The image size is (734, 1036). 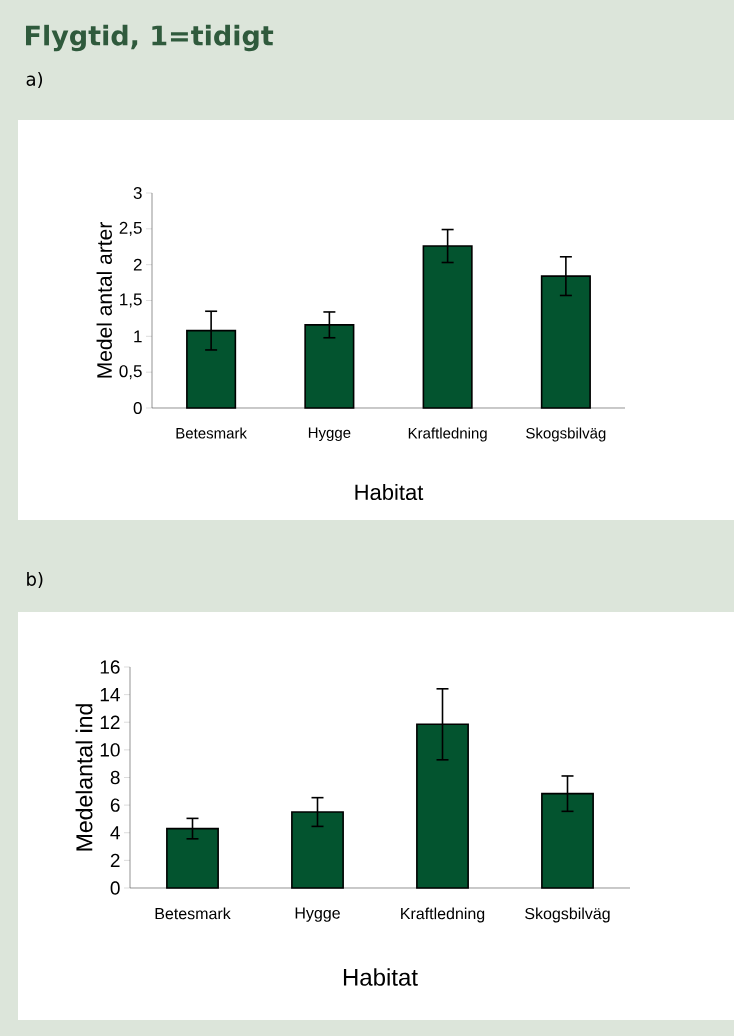 What do you see at coordinates (130, 228) in the screenshot?
I see `y-tick-label: 2,5` at bounding box center [130, 228].